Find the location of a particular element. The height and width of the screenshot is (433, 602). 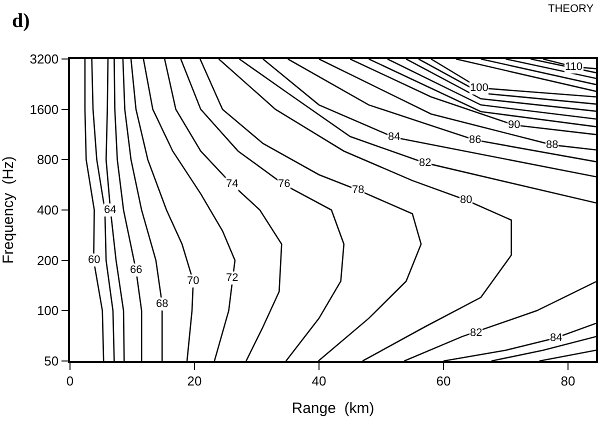

annotation: 90 is located at coordinates (514, 125).